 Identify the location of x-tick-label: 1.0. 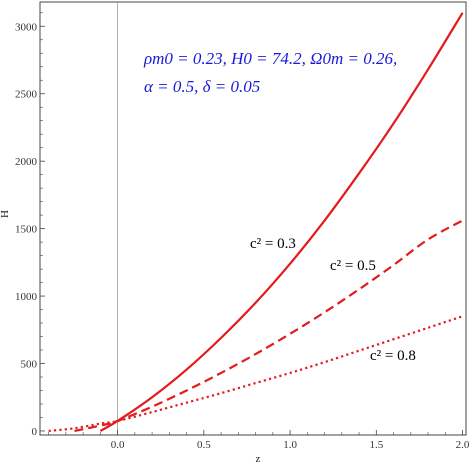
(290, 445).